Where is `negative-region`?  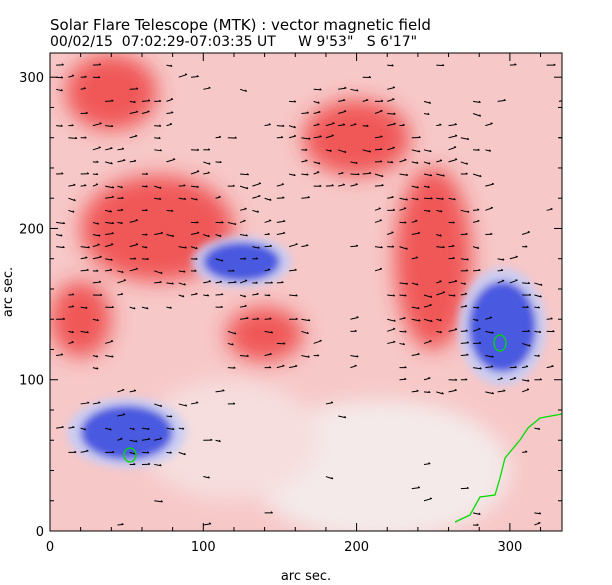
negative-region is located at coordinates (502, 327).